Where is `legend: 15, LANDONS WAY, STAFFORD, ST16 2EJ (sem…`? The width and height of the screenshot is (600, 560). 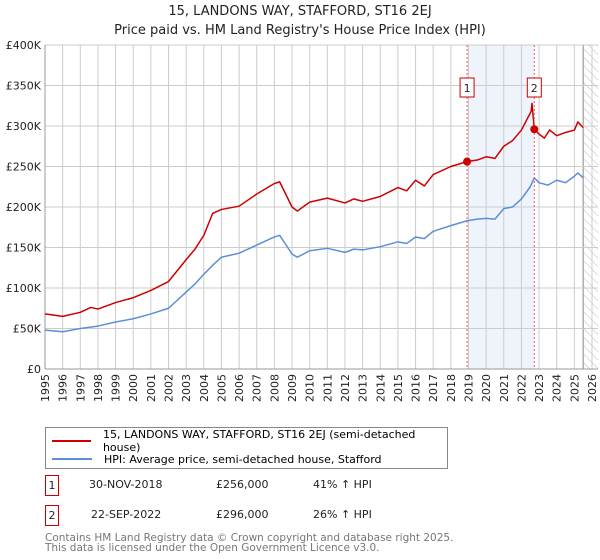
legend: 15, LANDONS WAY, STAFFORD, ST16 2EJ (sem… is located at coordinates (246, 448).